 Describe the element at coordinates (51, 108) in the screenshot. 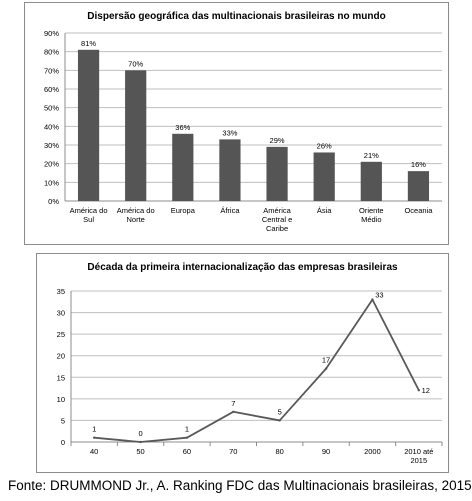

I see `y-tick-label: 50%` at that location.